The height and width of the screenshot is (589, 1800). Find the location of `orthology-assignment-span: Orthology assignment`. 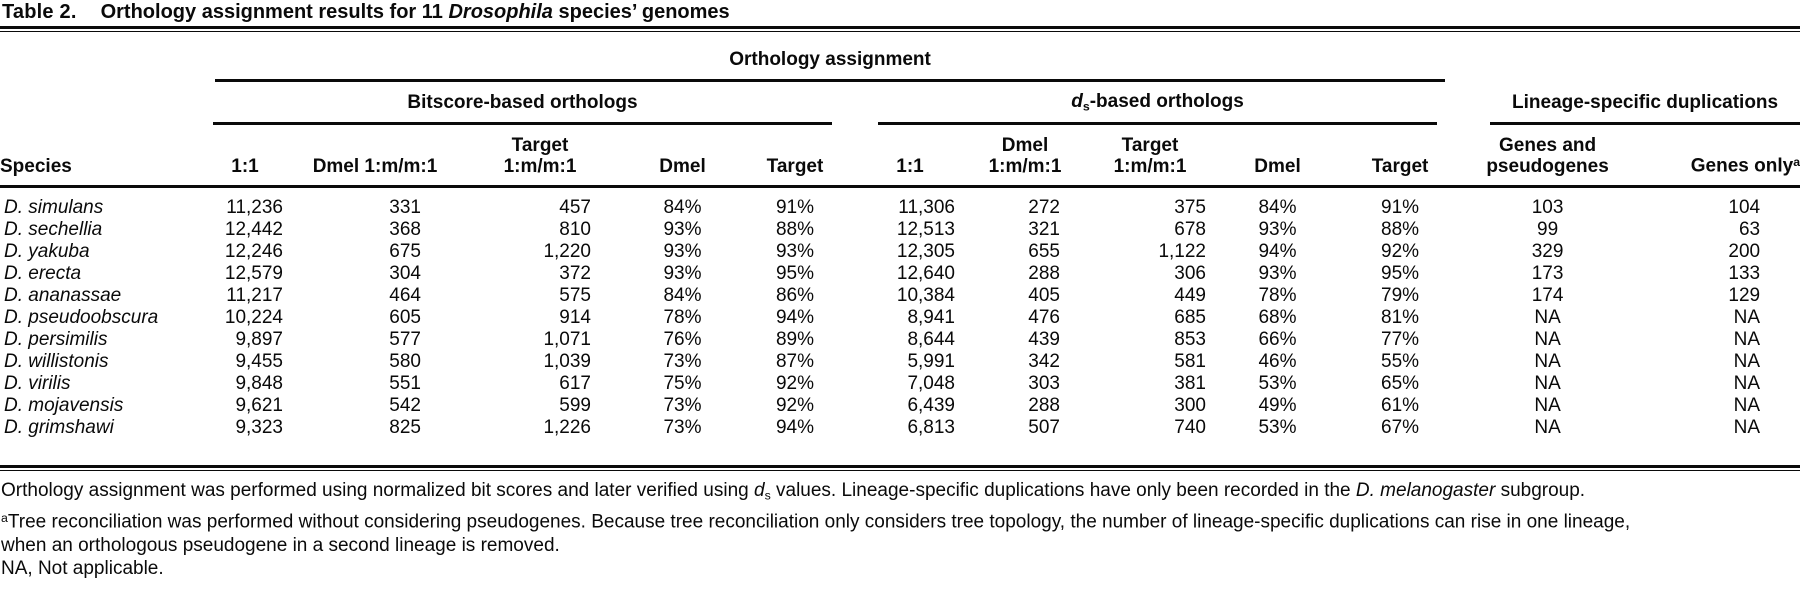

orthology-assignment-span: Orthology assignment is located at coordinates (830, 57).